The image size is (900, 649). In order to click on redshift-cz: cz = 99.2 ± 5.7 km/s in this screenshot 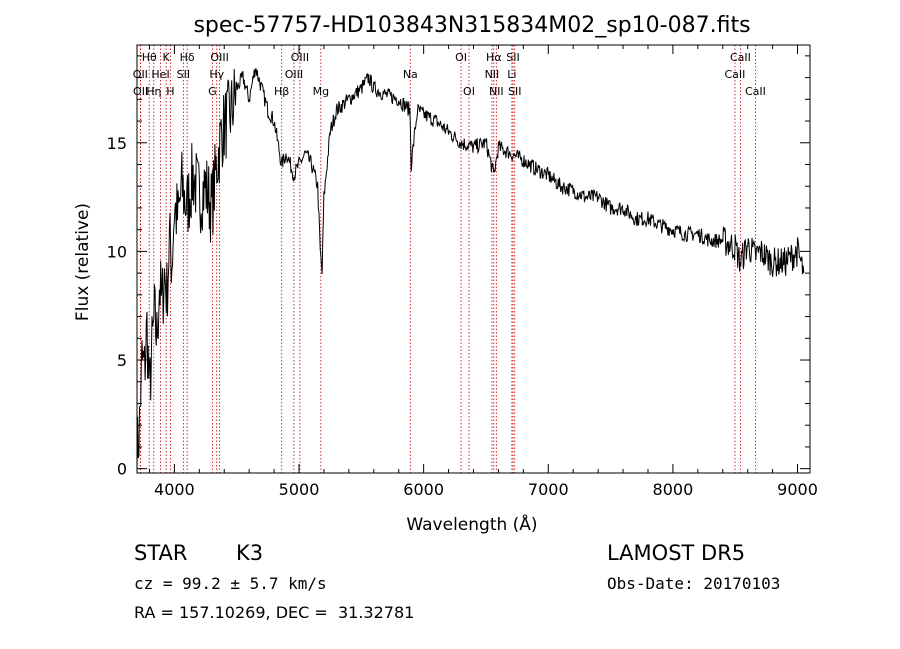, I will do `click(230, 583)`.